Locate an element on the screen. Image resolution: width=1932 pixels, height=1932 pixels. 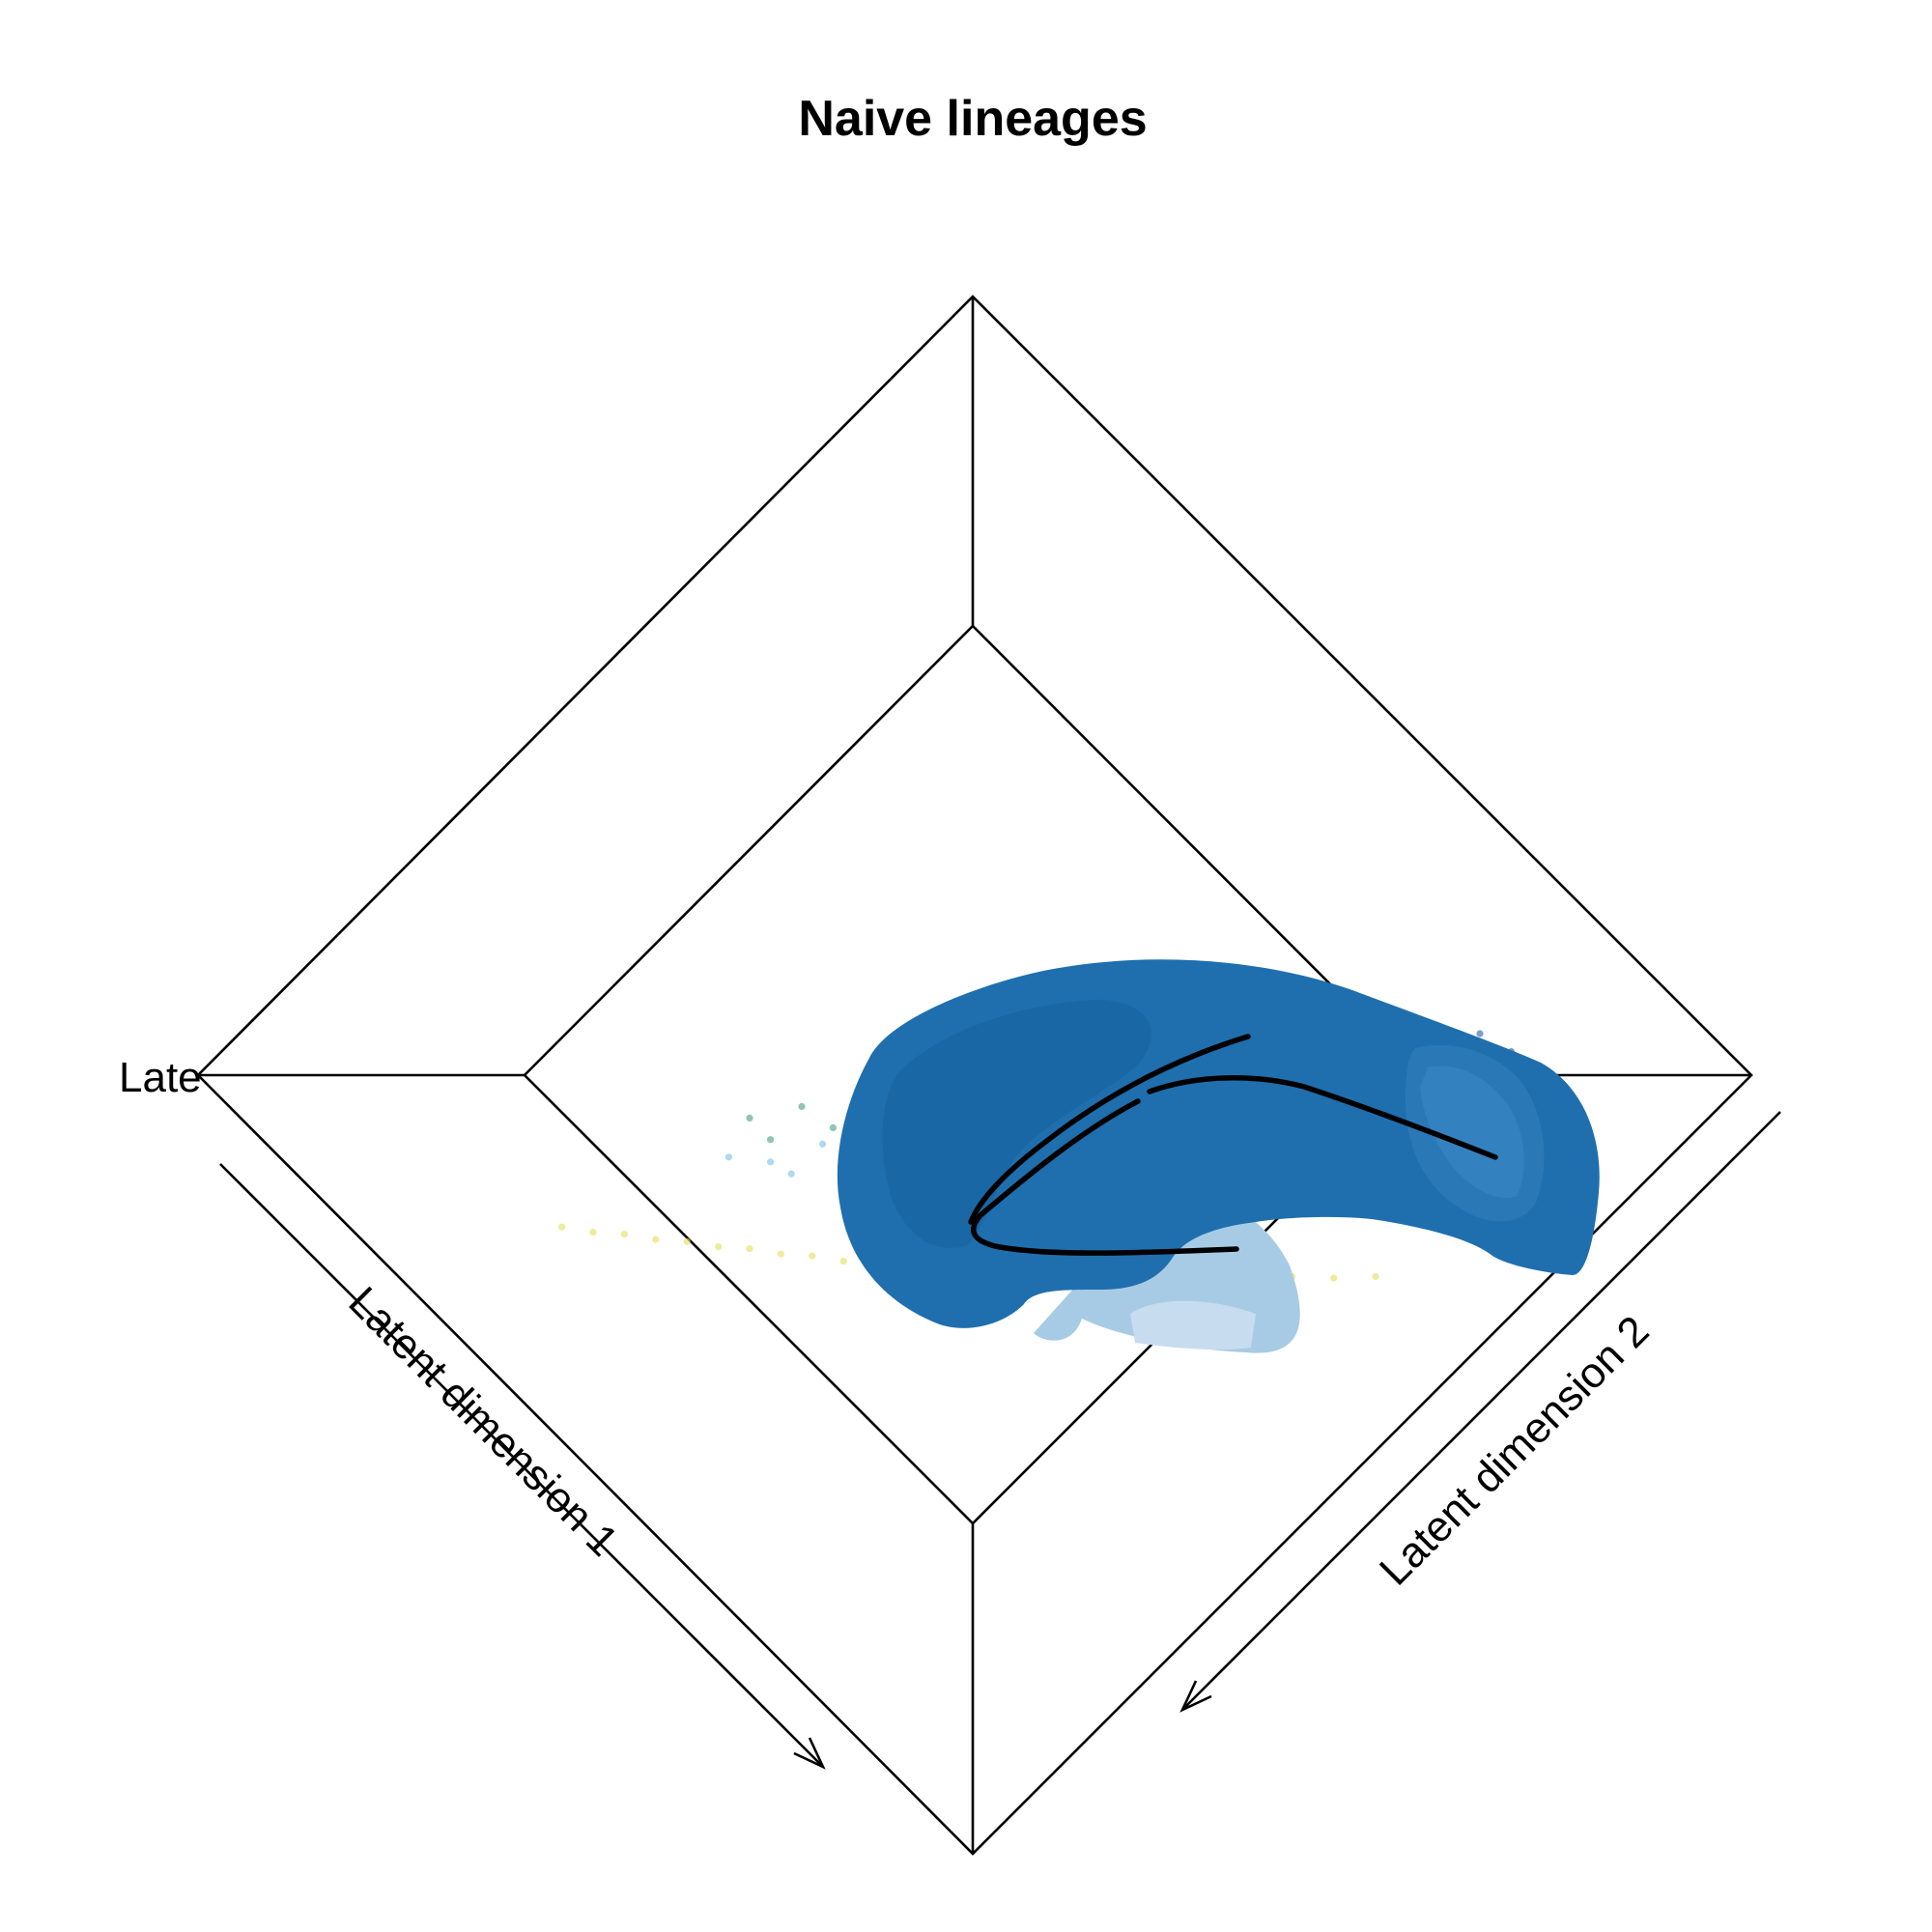
y-axis-label: Latent dimension 2 is located at coordinates (1515, 1451).